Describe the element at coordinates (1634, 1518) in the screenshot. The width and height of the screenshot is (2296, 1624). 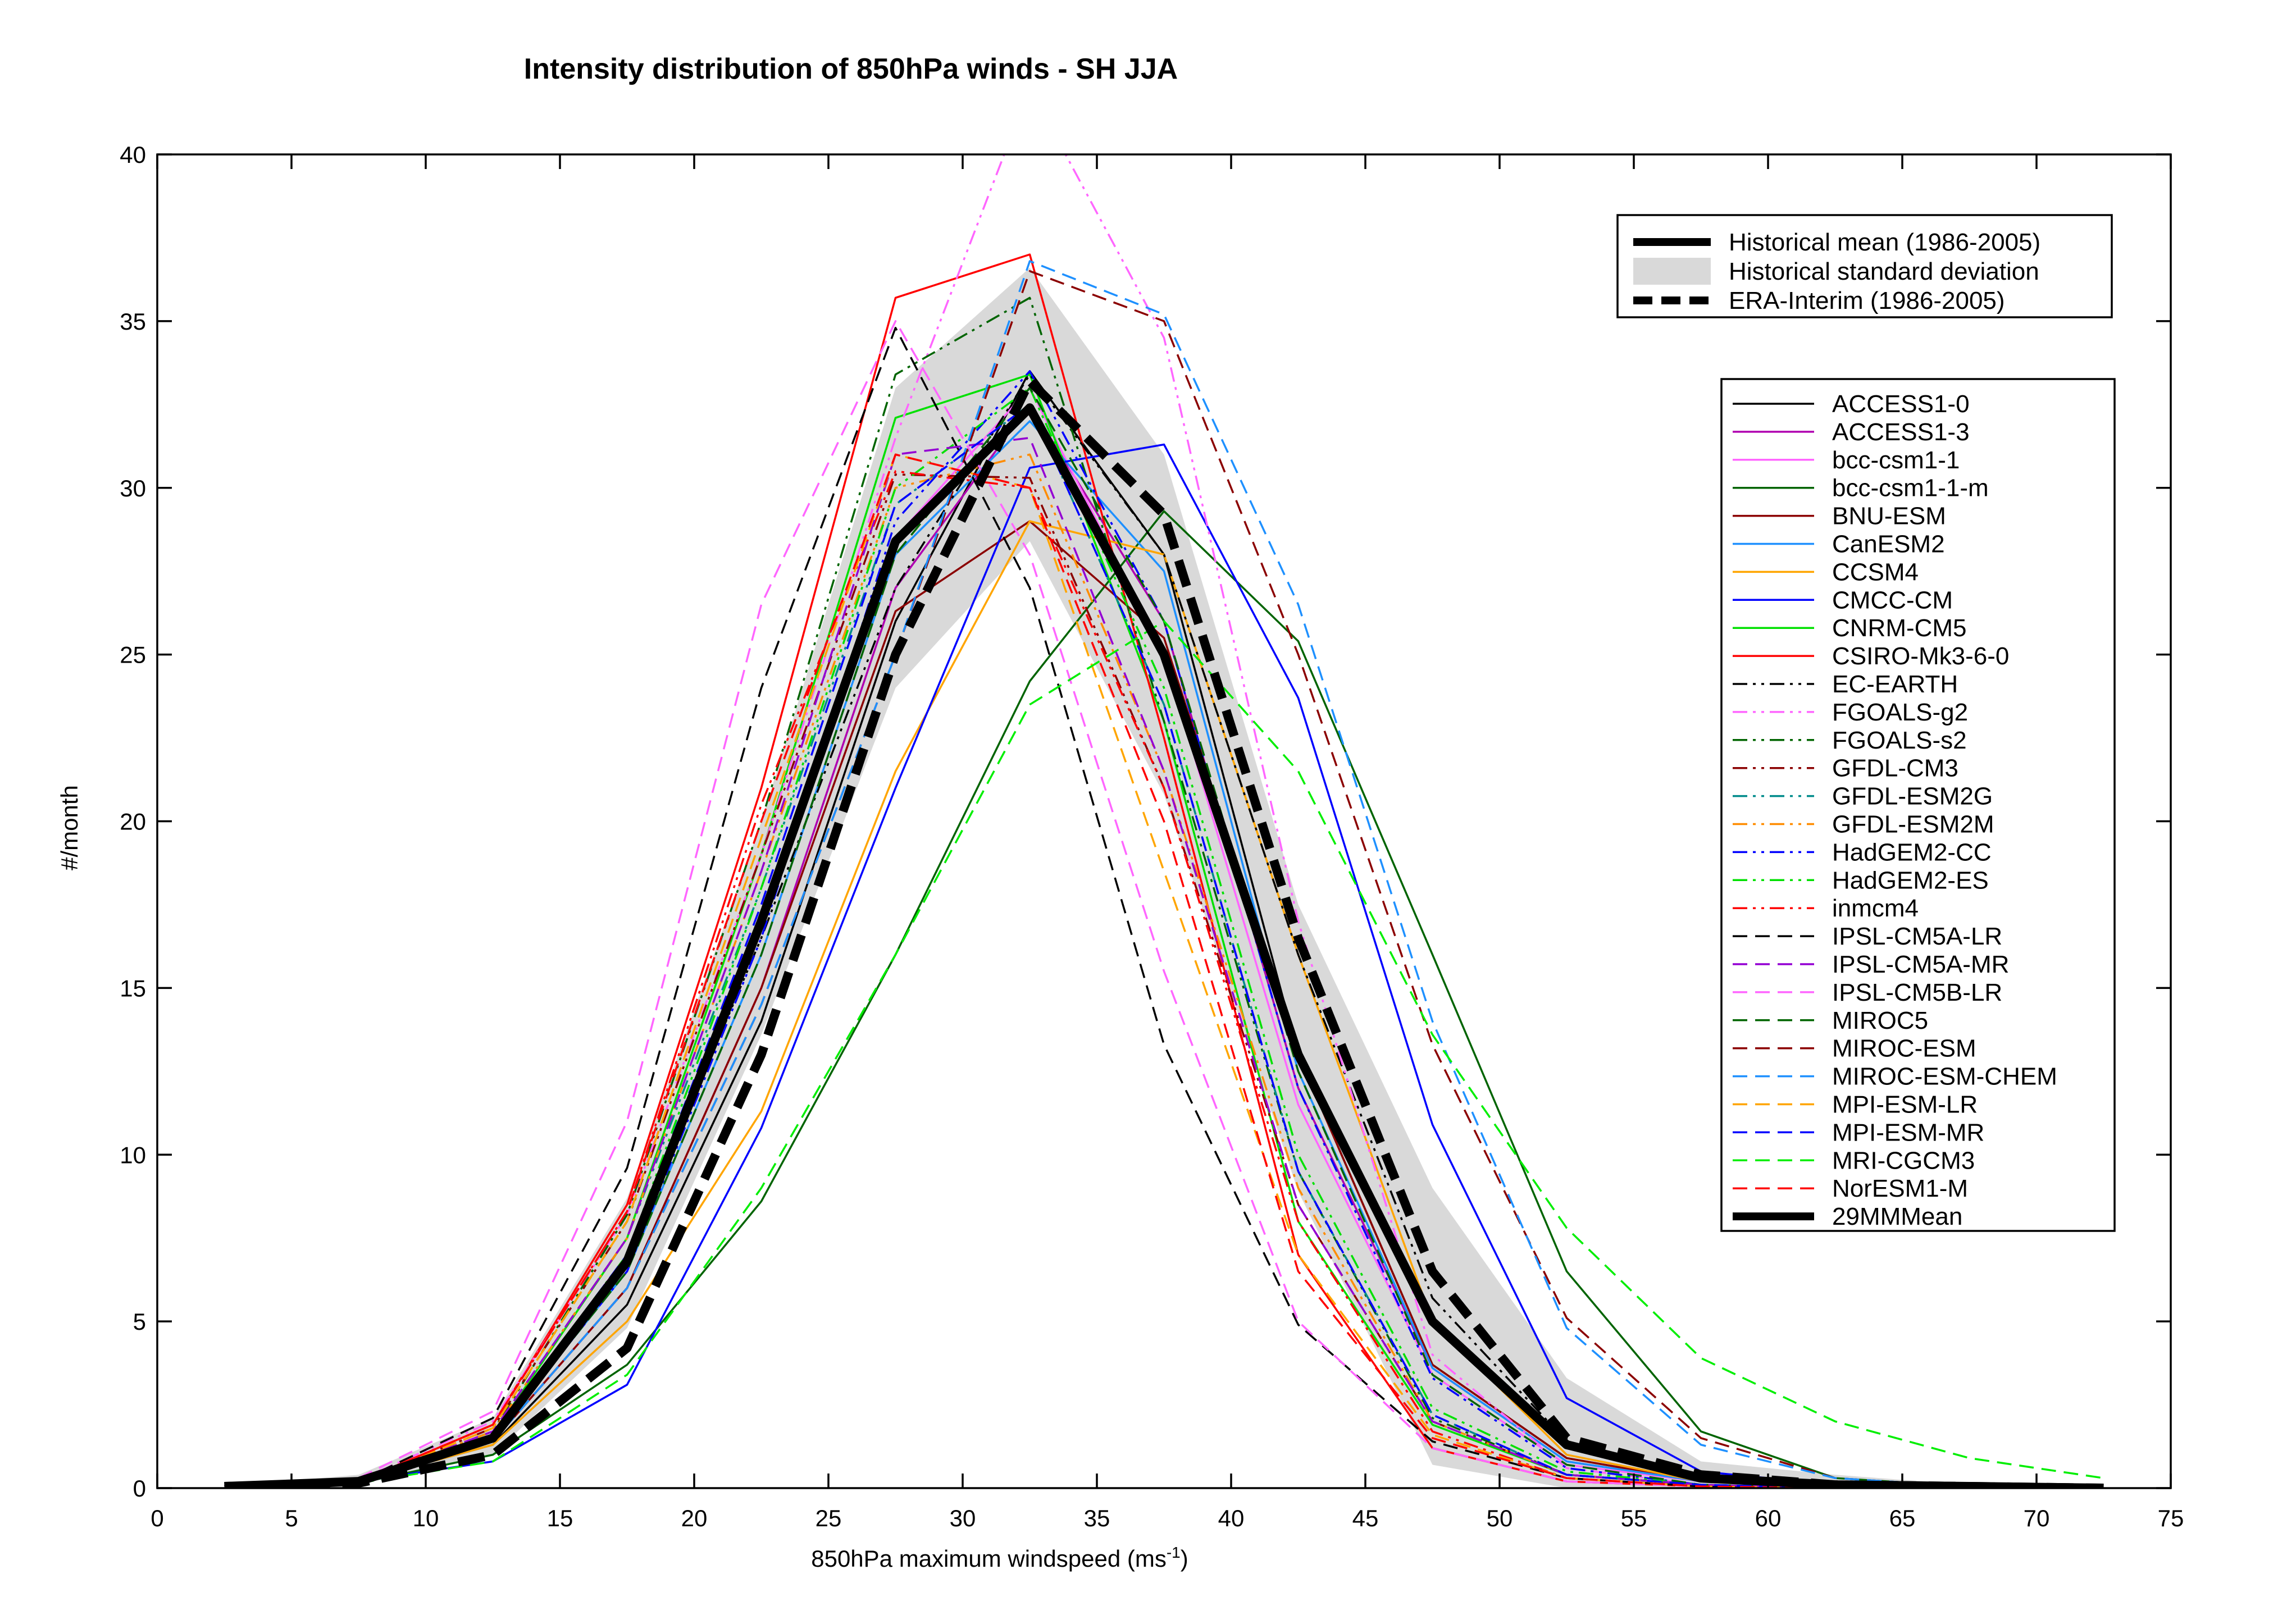
I see `x-tick-label: 55` at that location.